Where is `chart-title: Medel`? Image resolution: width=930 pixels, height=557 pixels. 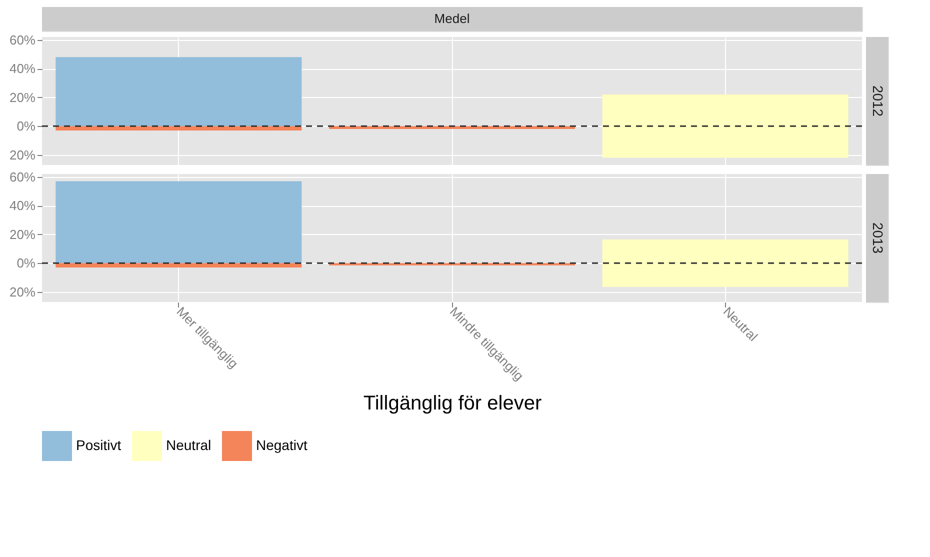 chart-title: Medel is located at coordinates (452, 18).